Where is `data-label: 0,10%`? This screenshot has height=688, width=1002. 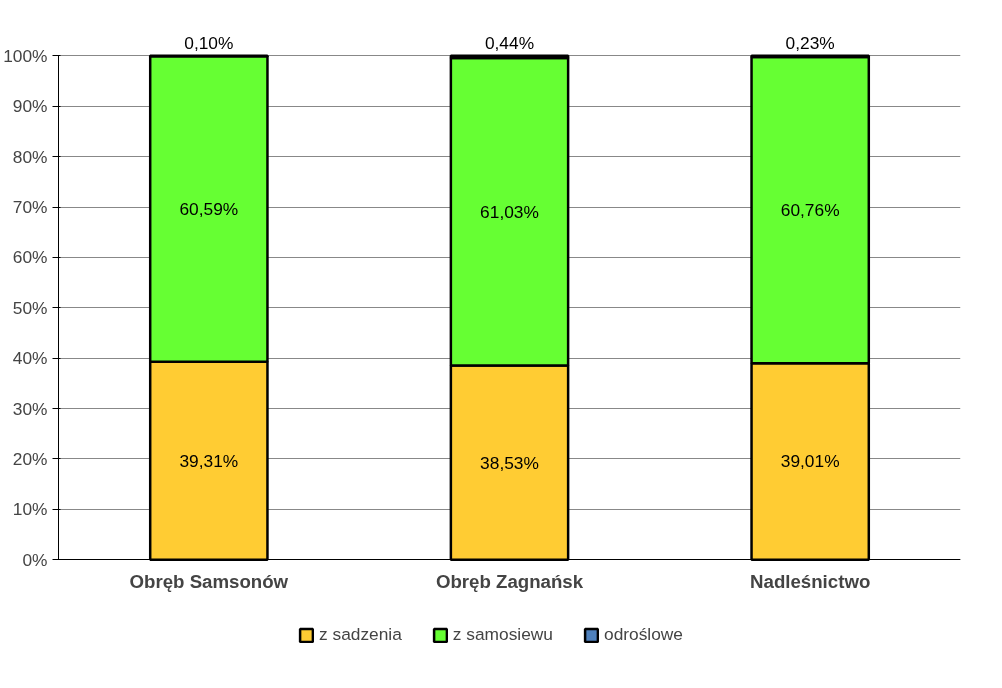 data-label: 0,10% is located at coordinates (209, 42).